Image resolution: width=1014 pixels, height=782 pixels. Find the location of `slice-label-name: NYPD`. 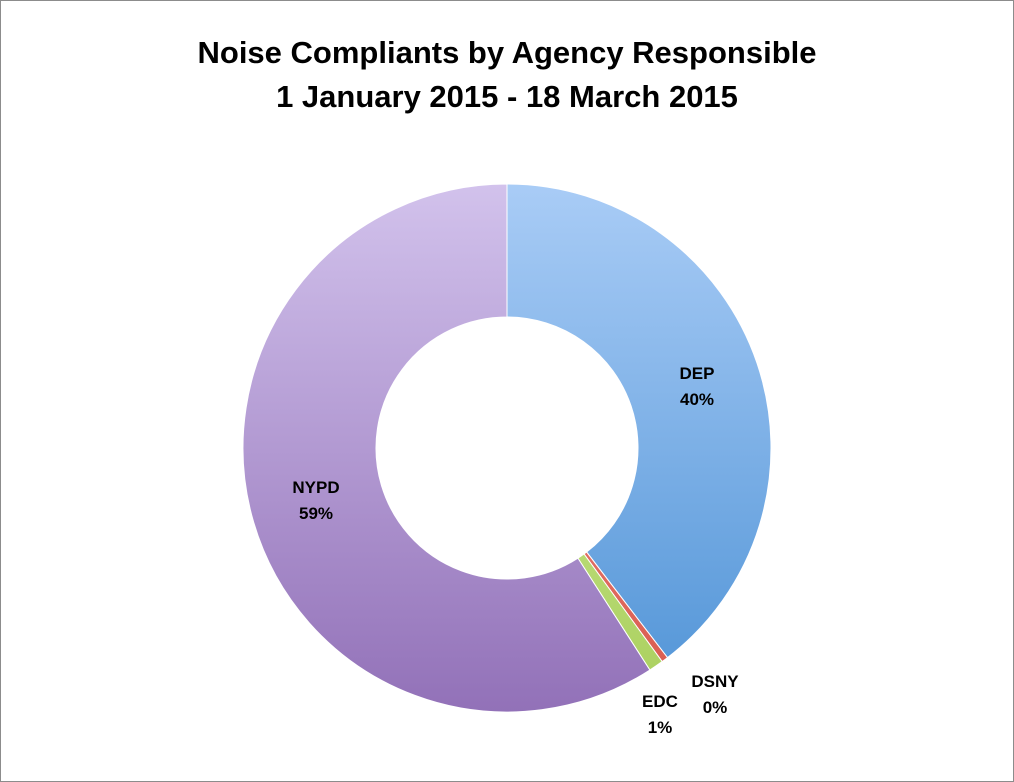

slice-label-name: NYPD is located at coordinates (315, 487).